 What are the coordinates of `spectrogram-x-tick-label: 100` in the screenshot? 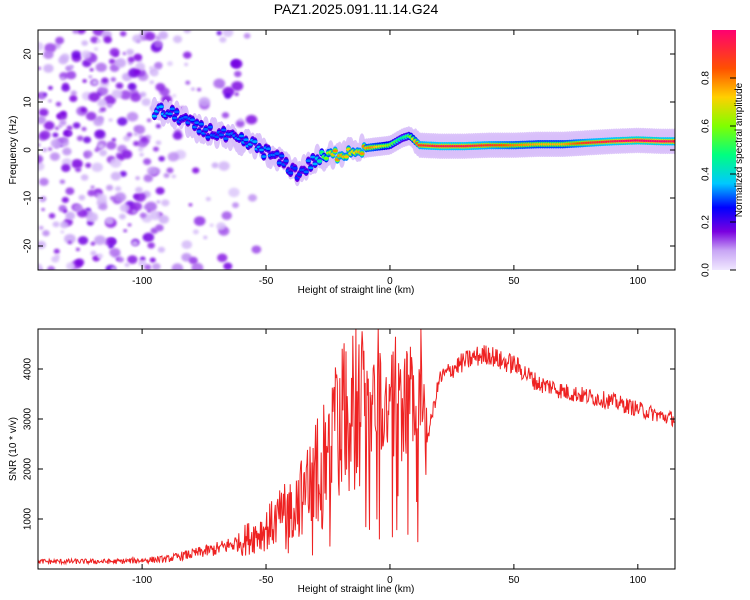 It's located at (637, 281).